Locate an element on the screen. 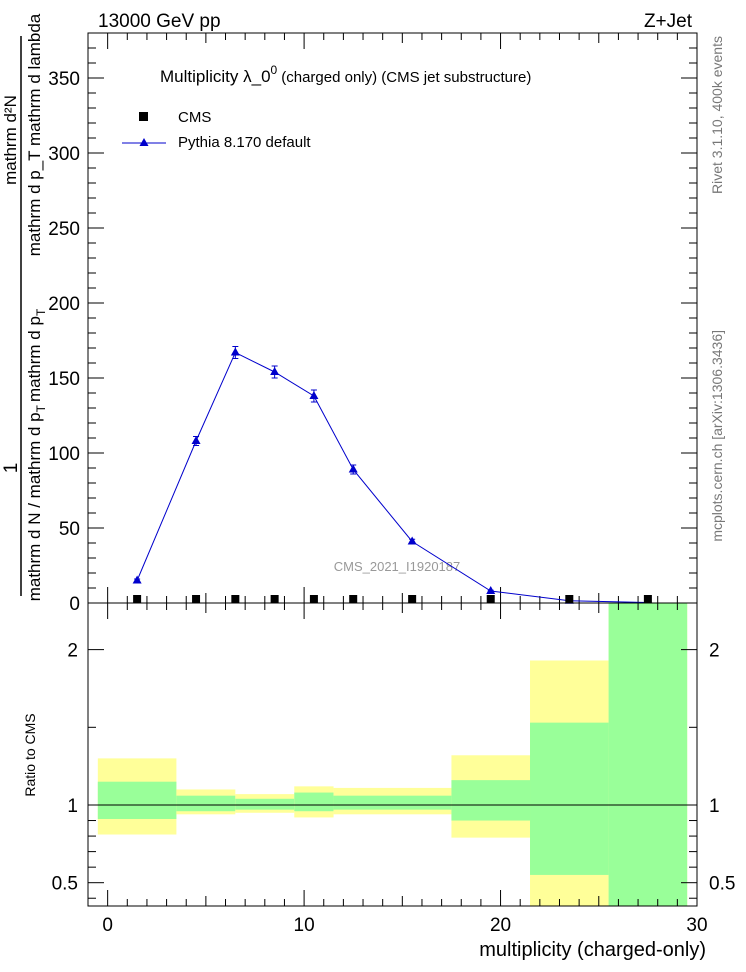 The image size is (746, 972). title-sup: 0 is located at coordinates (274, 70).